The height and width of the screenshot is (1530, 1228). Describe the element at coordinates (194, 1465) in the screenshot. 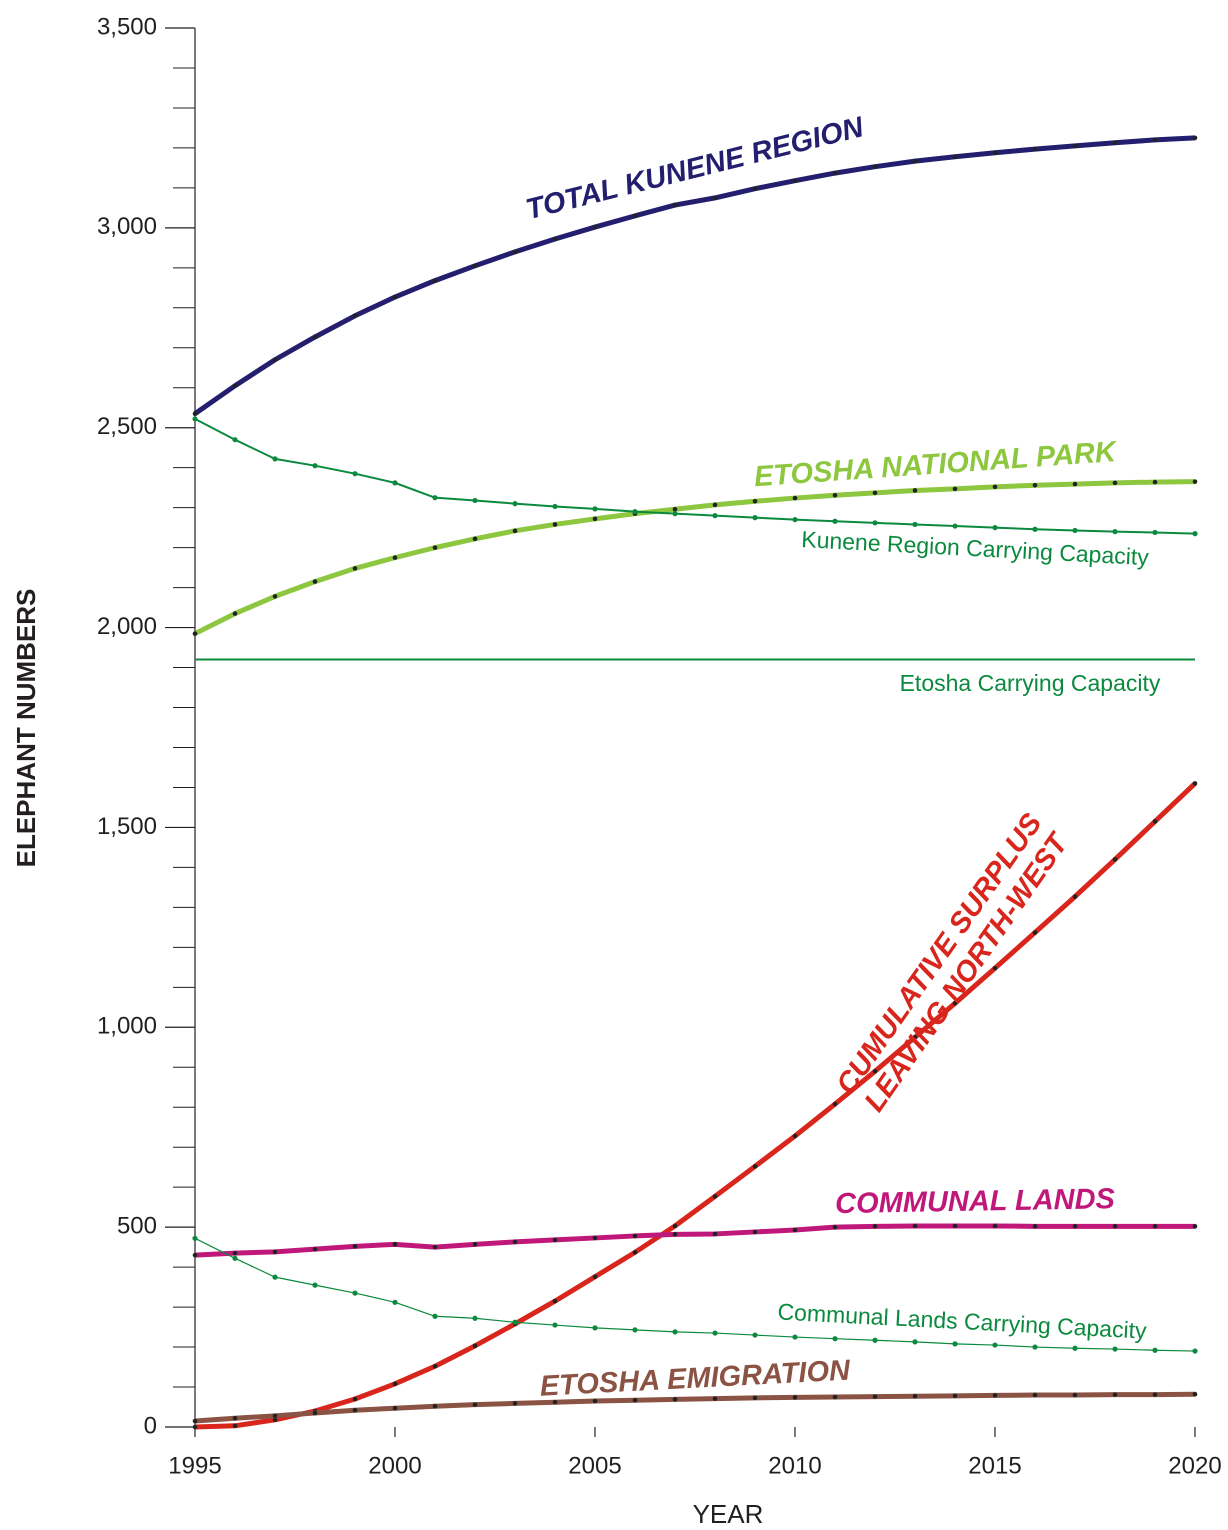

I see `x-tick-label: 1995` at that location.